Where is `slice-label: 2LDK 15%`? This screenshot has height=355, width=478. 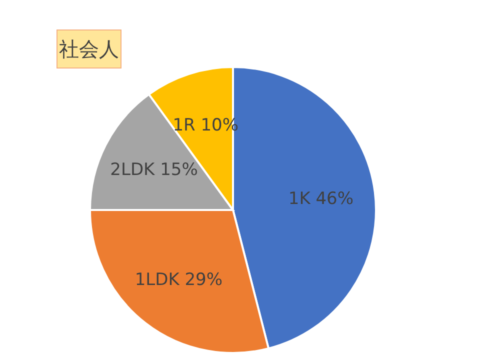 slice-label: 2LDK 15% is located at coordinates (154, 170).